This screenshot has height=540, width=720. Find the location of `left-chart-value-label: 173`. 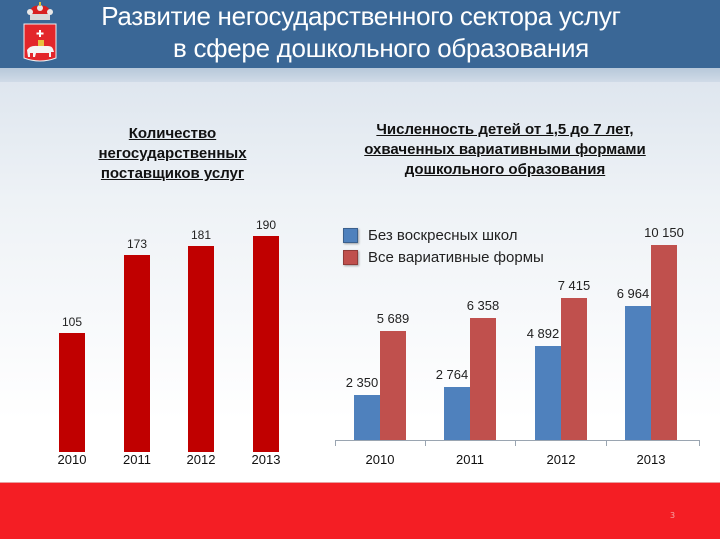

left-chart-value-label: 173 is located at coordinates (137, 244).